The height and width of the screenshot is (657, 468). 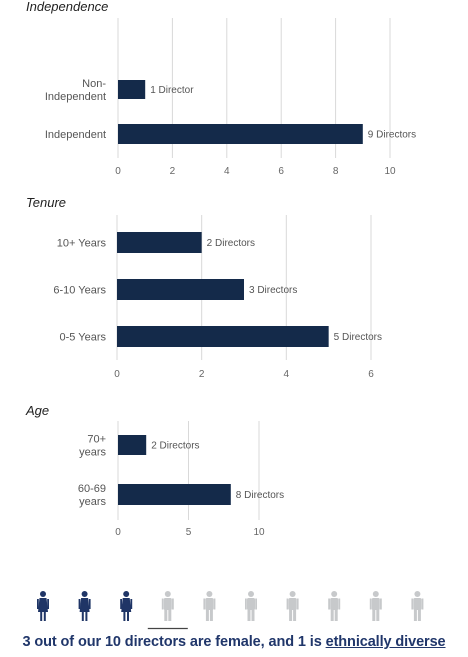 What do you see at coordinates (287, 374) in the screenshot?
I see `tenure-x-tick-label: 4` at bounding box center [287, 374].